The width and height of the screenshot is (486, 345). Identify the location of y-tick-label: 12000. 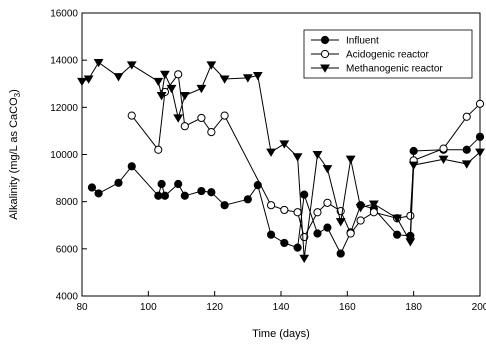
(64, 108).